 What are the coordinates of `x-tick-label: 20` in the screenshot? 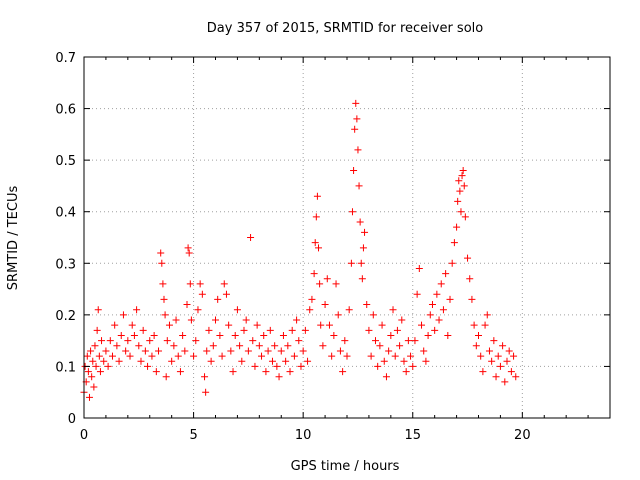 It's located at (522, 435).